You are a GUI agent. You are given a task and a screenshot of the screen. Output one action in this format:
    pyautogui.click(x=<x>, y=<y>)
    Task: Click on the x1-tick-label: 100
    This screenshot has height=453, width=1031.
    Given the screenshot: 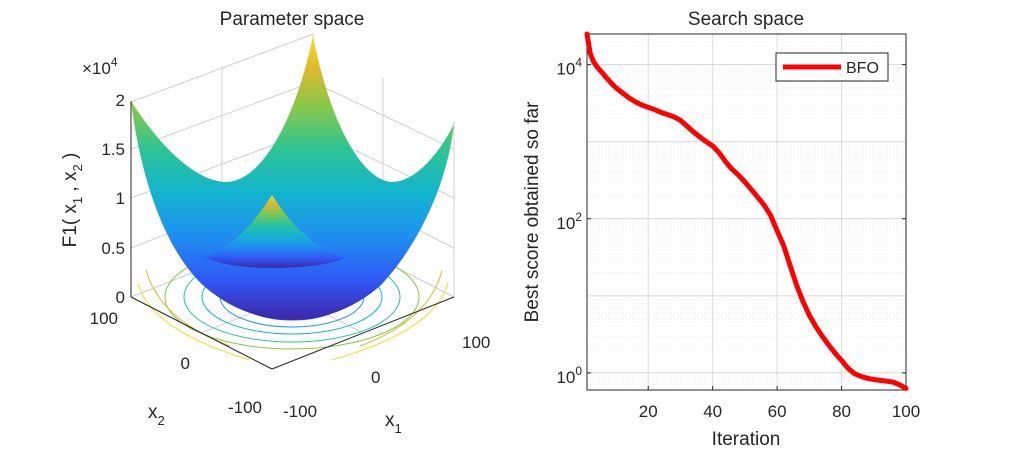 What is the action you would take?
    pyautogui.click(x=476, y=342)
    